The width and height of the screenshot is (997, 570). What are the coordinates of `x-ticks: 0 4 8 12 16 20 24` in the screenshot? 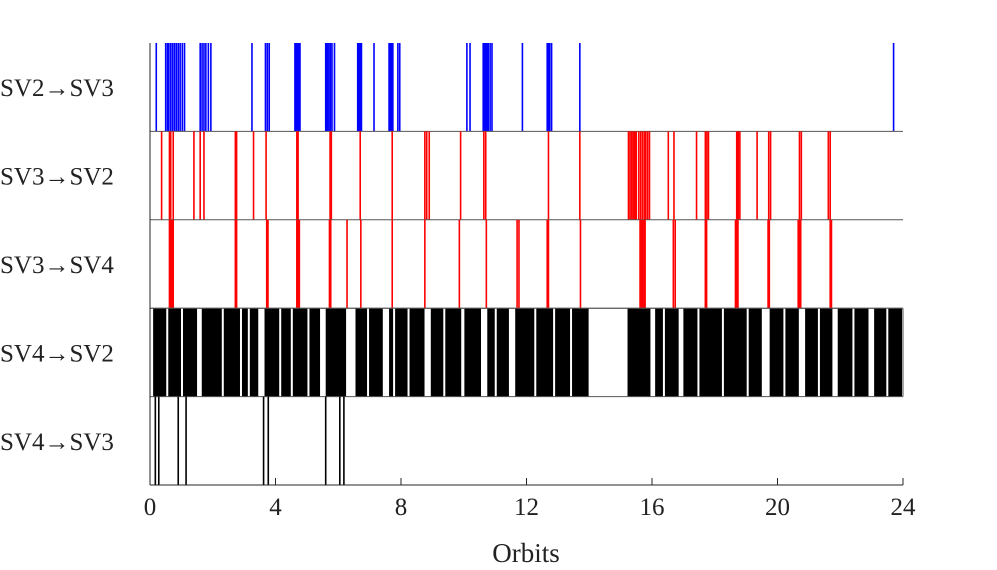 It's located at (530, 499).